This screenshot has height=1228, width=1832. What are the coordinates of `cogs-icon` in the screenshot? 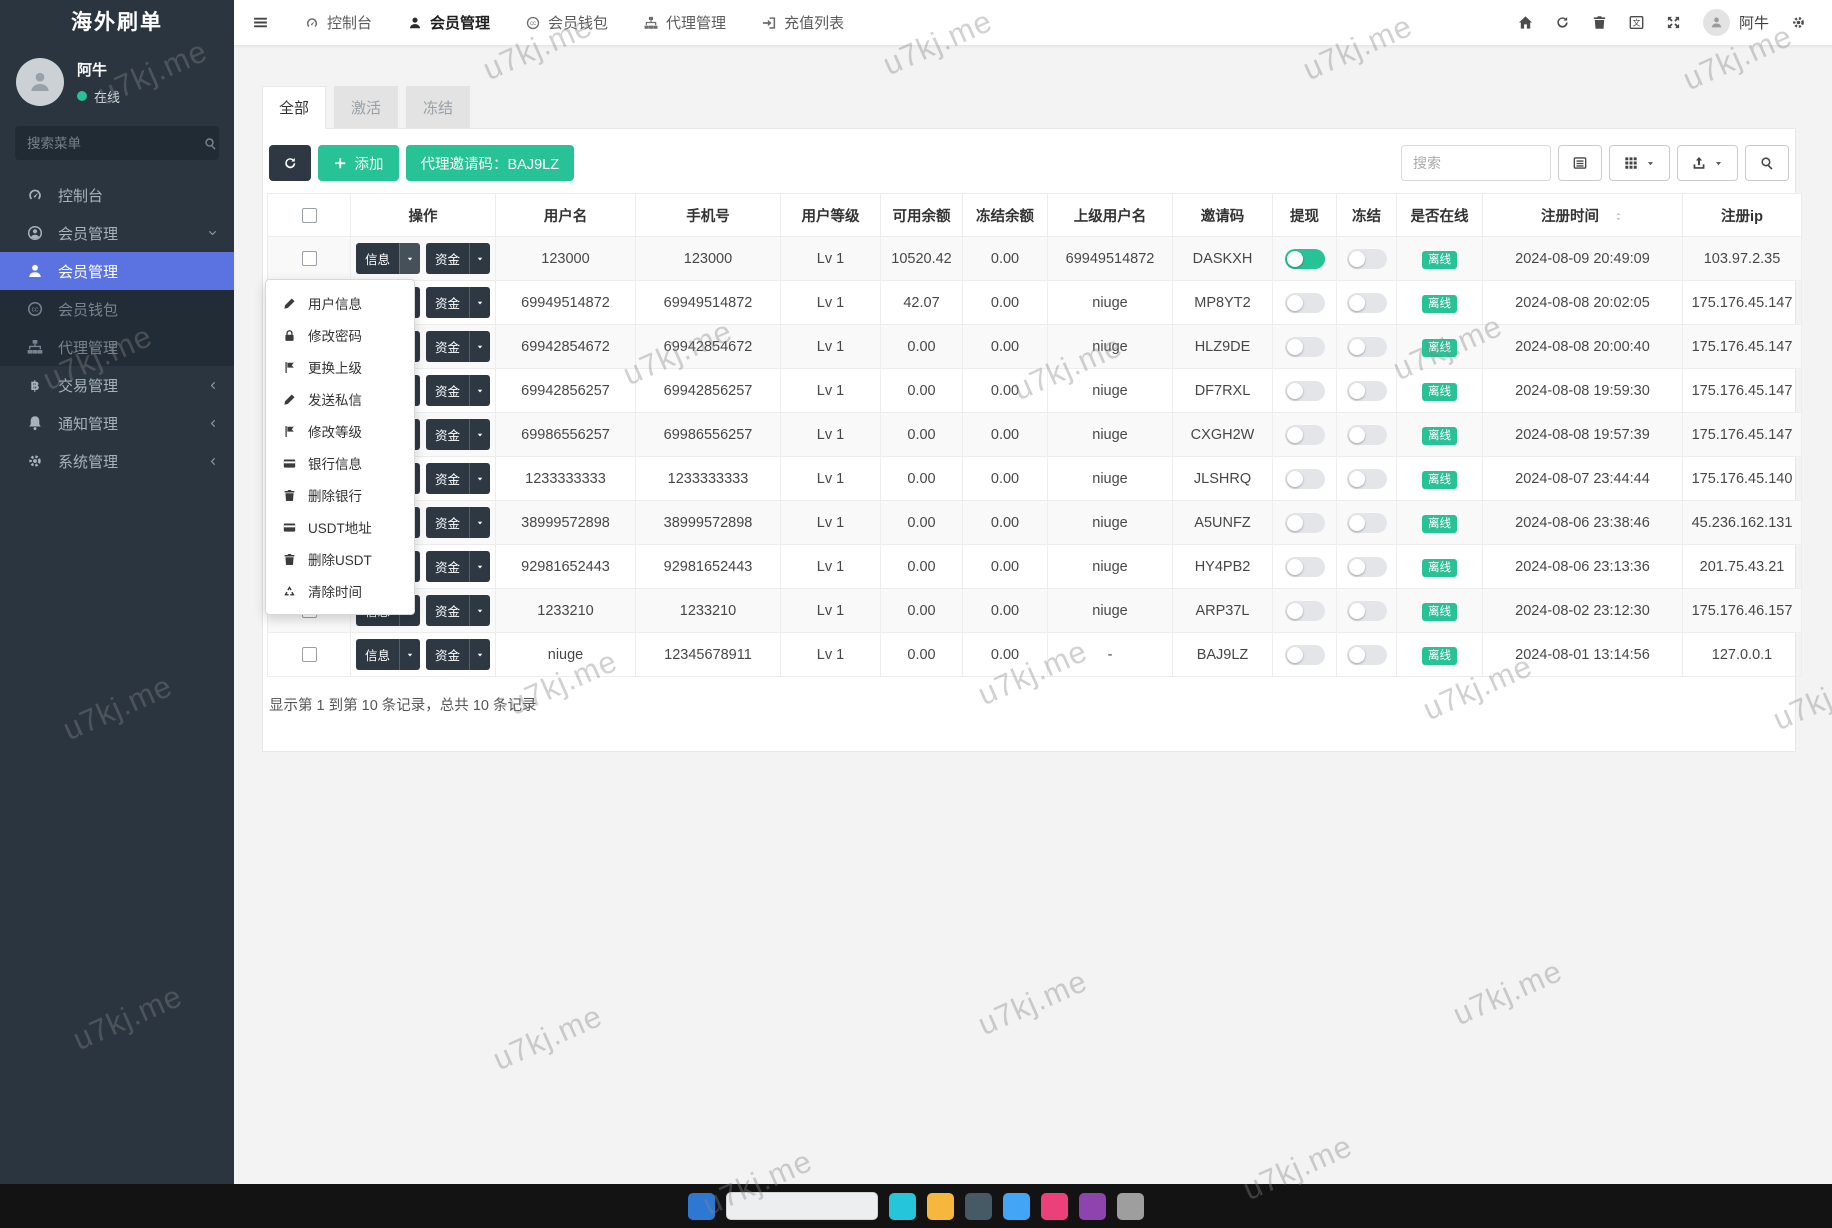 It's located at (1798, 22).